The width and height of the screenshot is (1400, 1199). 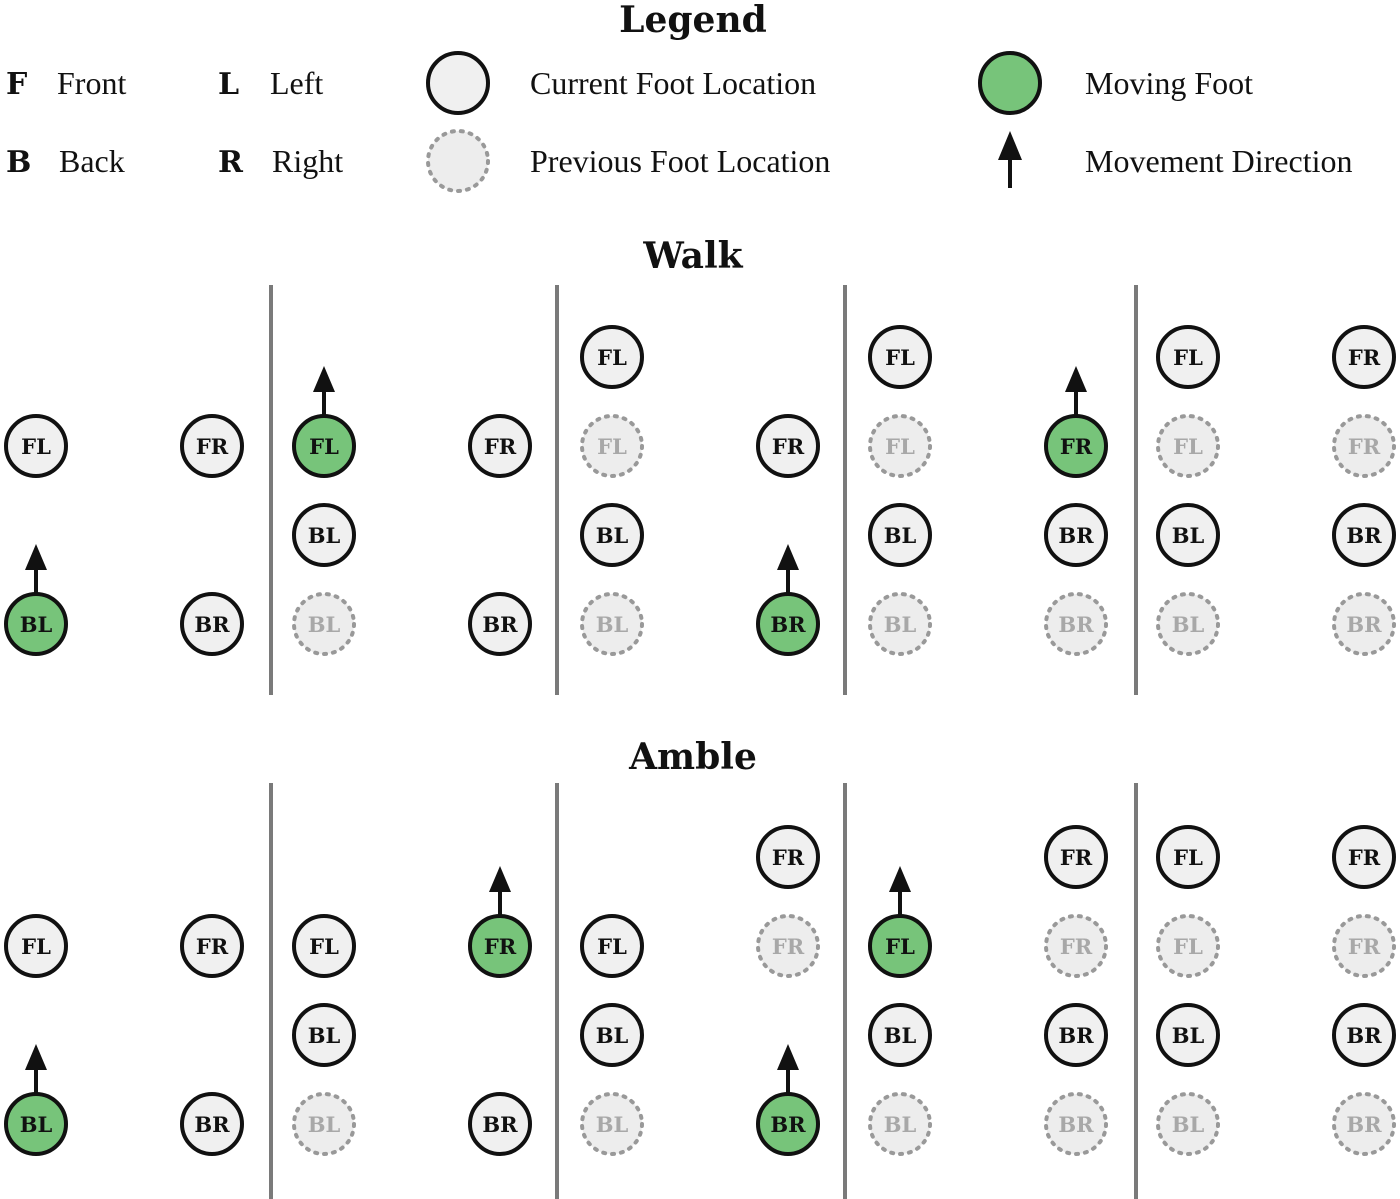 What do you see at coordinates (458, 83) in the screenshot?
I see `current-foot-swatch` at bounding box center [458, 83].